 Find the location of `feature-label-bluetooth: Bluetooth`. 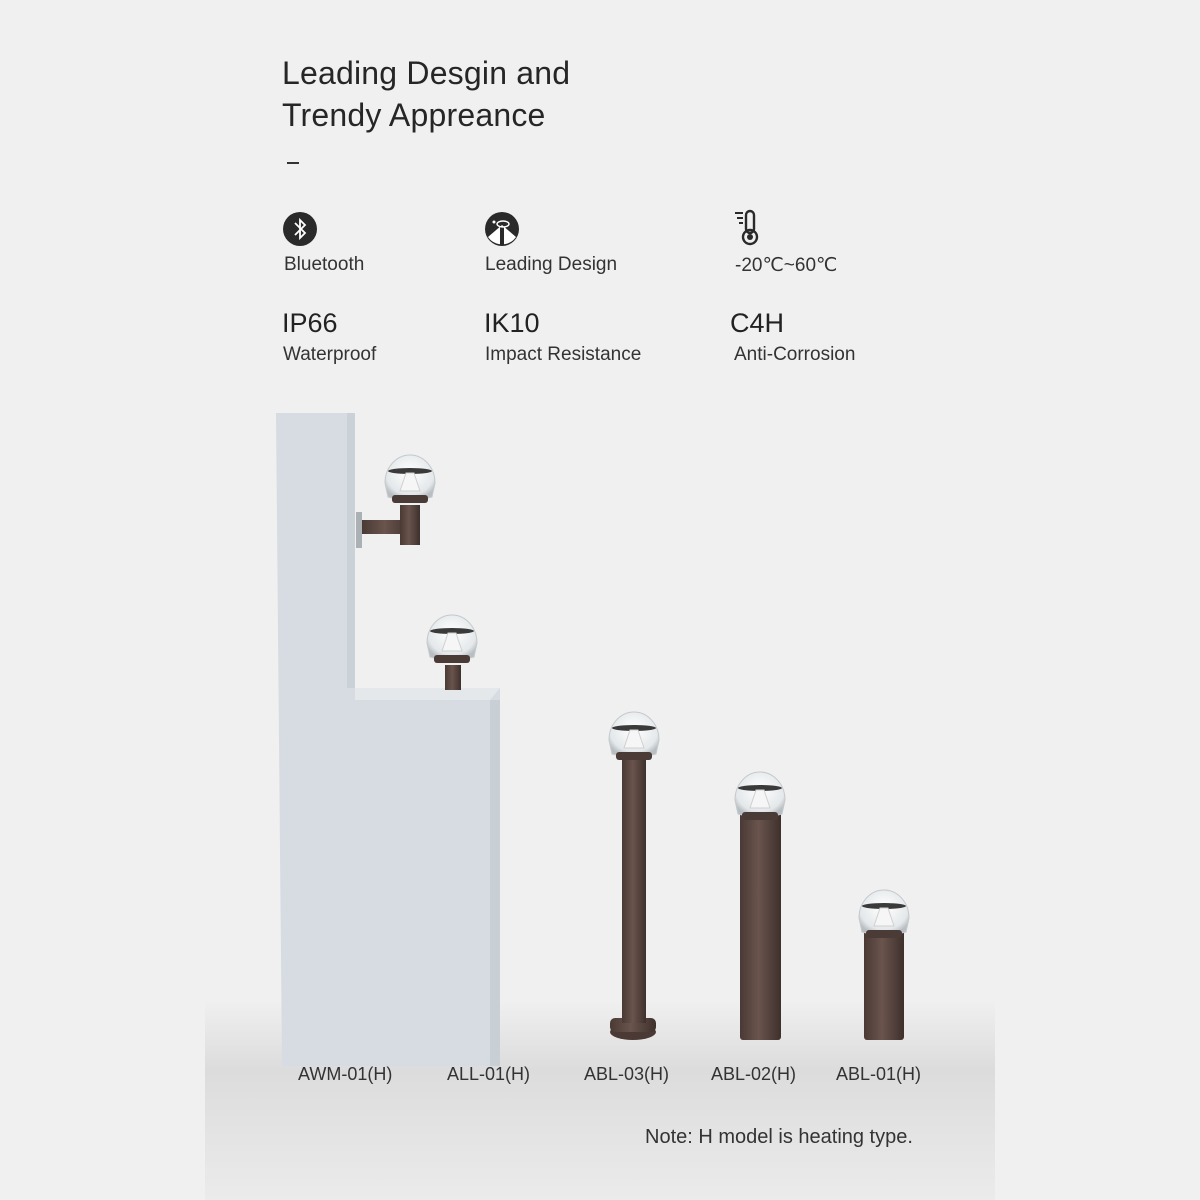

feature-label-bluetooth: Bluetooth is located at coordinates (324, 264).